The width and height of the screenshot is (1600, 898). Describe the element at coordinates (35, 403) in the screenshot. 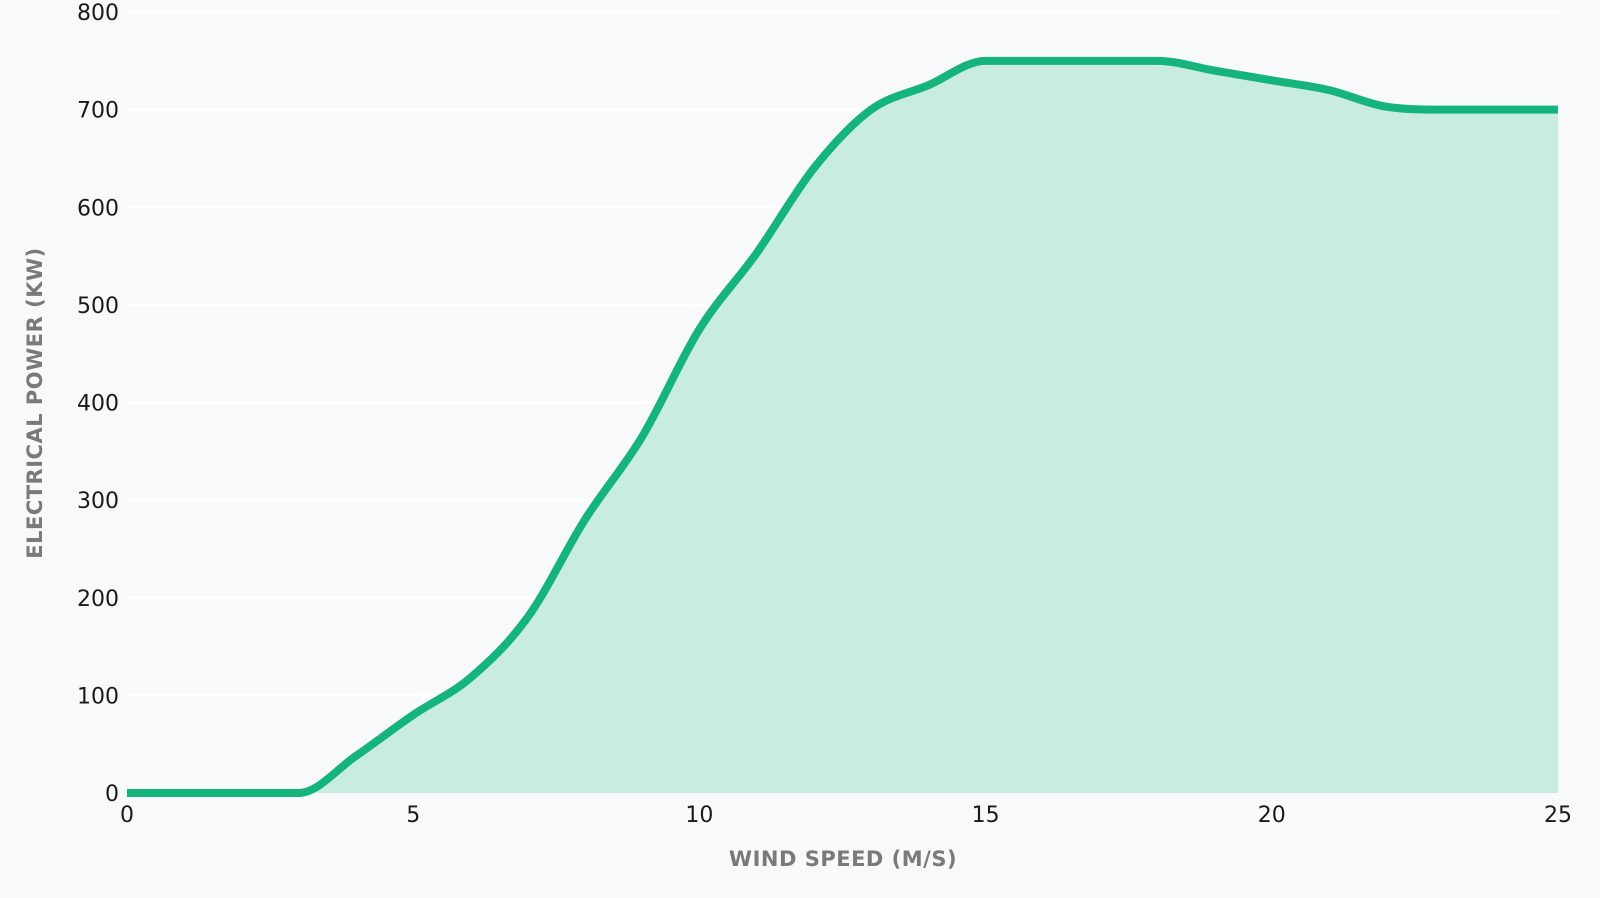

I see `y-axis-title: ELECTRICAL POWER (KW)` at that location.